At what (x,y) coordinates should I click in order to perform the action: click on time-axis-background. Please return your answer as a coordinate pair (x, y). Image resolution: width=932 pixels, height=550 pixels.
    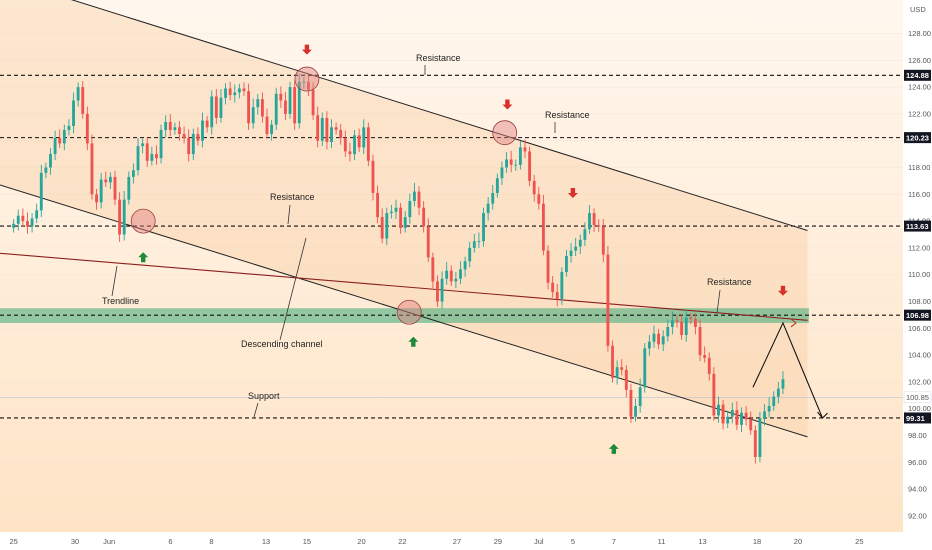
    Looking at the image, I should click on (451, 541).